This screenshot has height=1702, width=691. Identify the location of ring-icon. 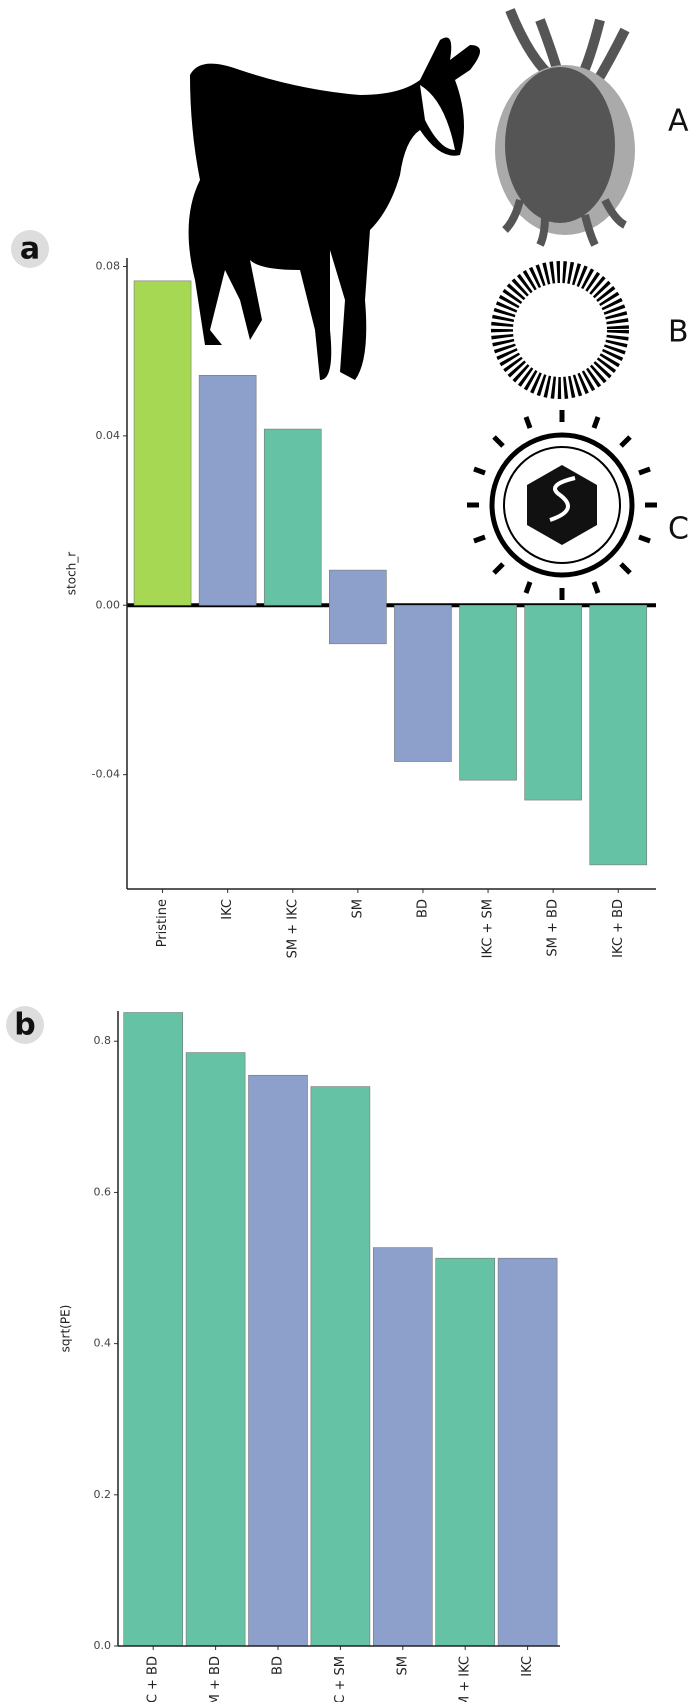
(560, 330).